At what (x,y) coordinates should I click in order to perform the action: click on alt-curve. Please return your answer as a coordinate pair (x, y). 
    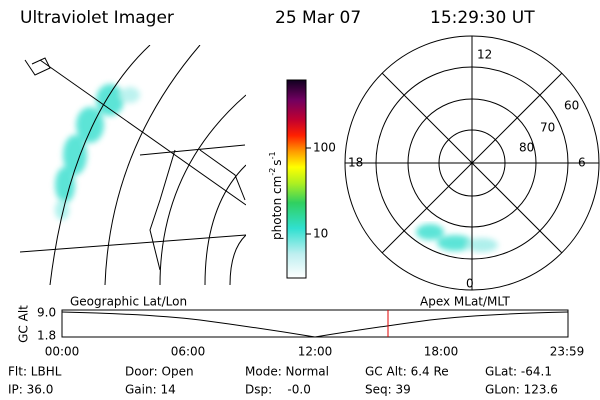
    Looking at the image, I should click on (315, 324).